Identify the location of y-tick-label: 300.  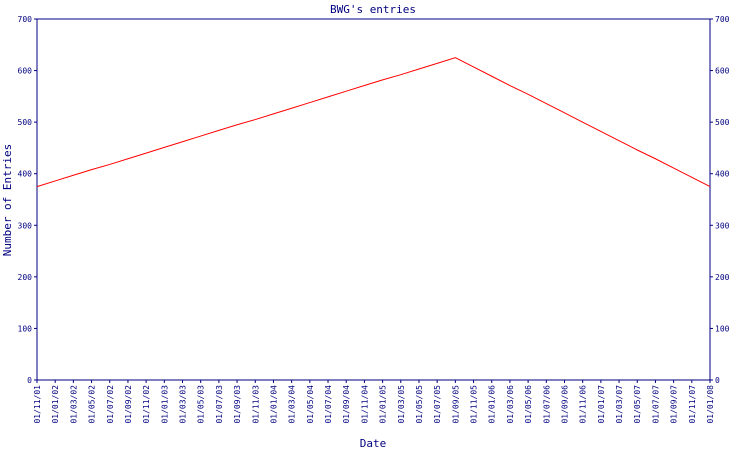
(25, 225).